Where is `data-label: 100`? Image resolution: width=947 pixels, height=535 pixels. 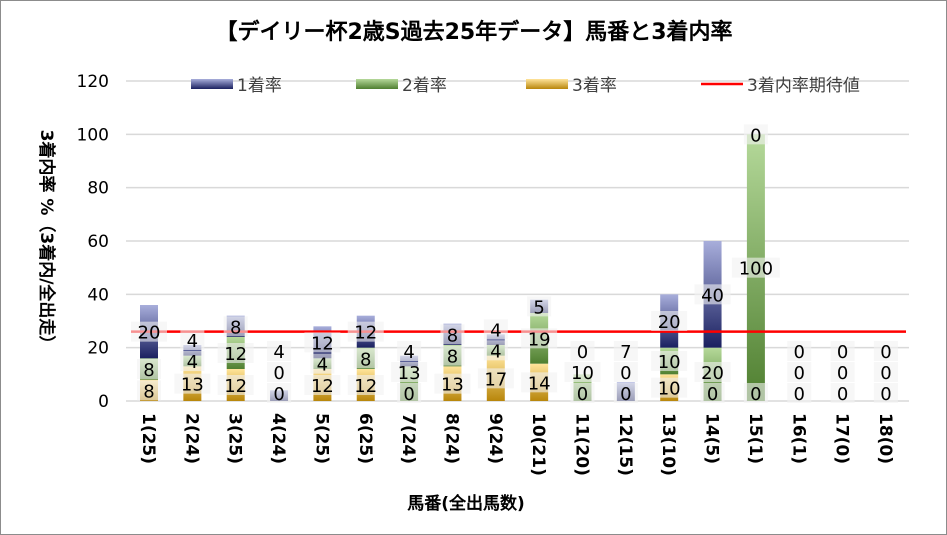 data-label: 100 is located at coordinates (756, 269).